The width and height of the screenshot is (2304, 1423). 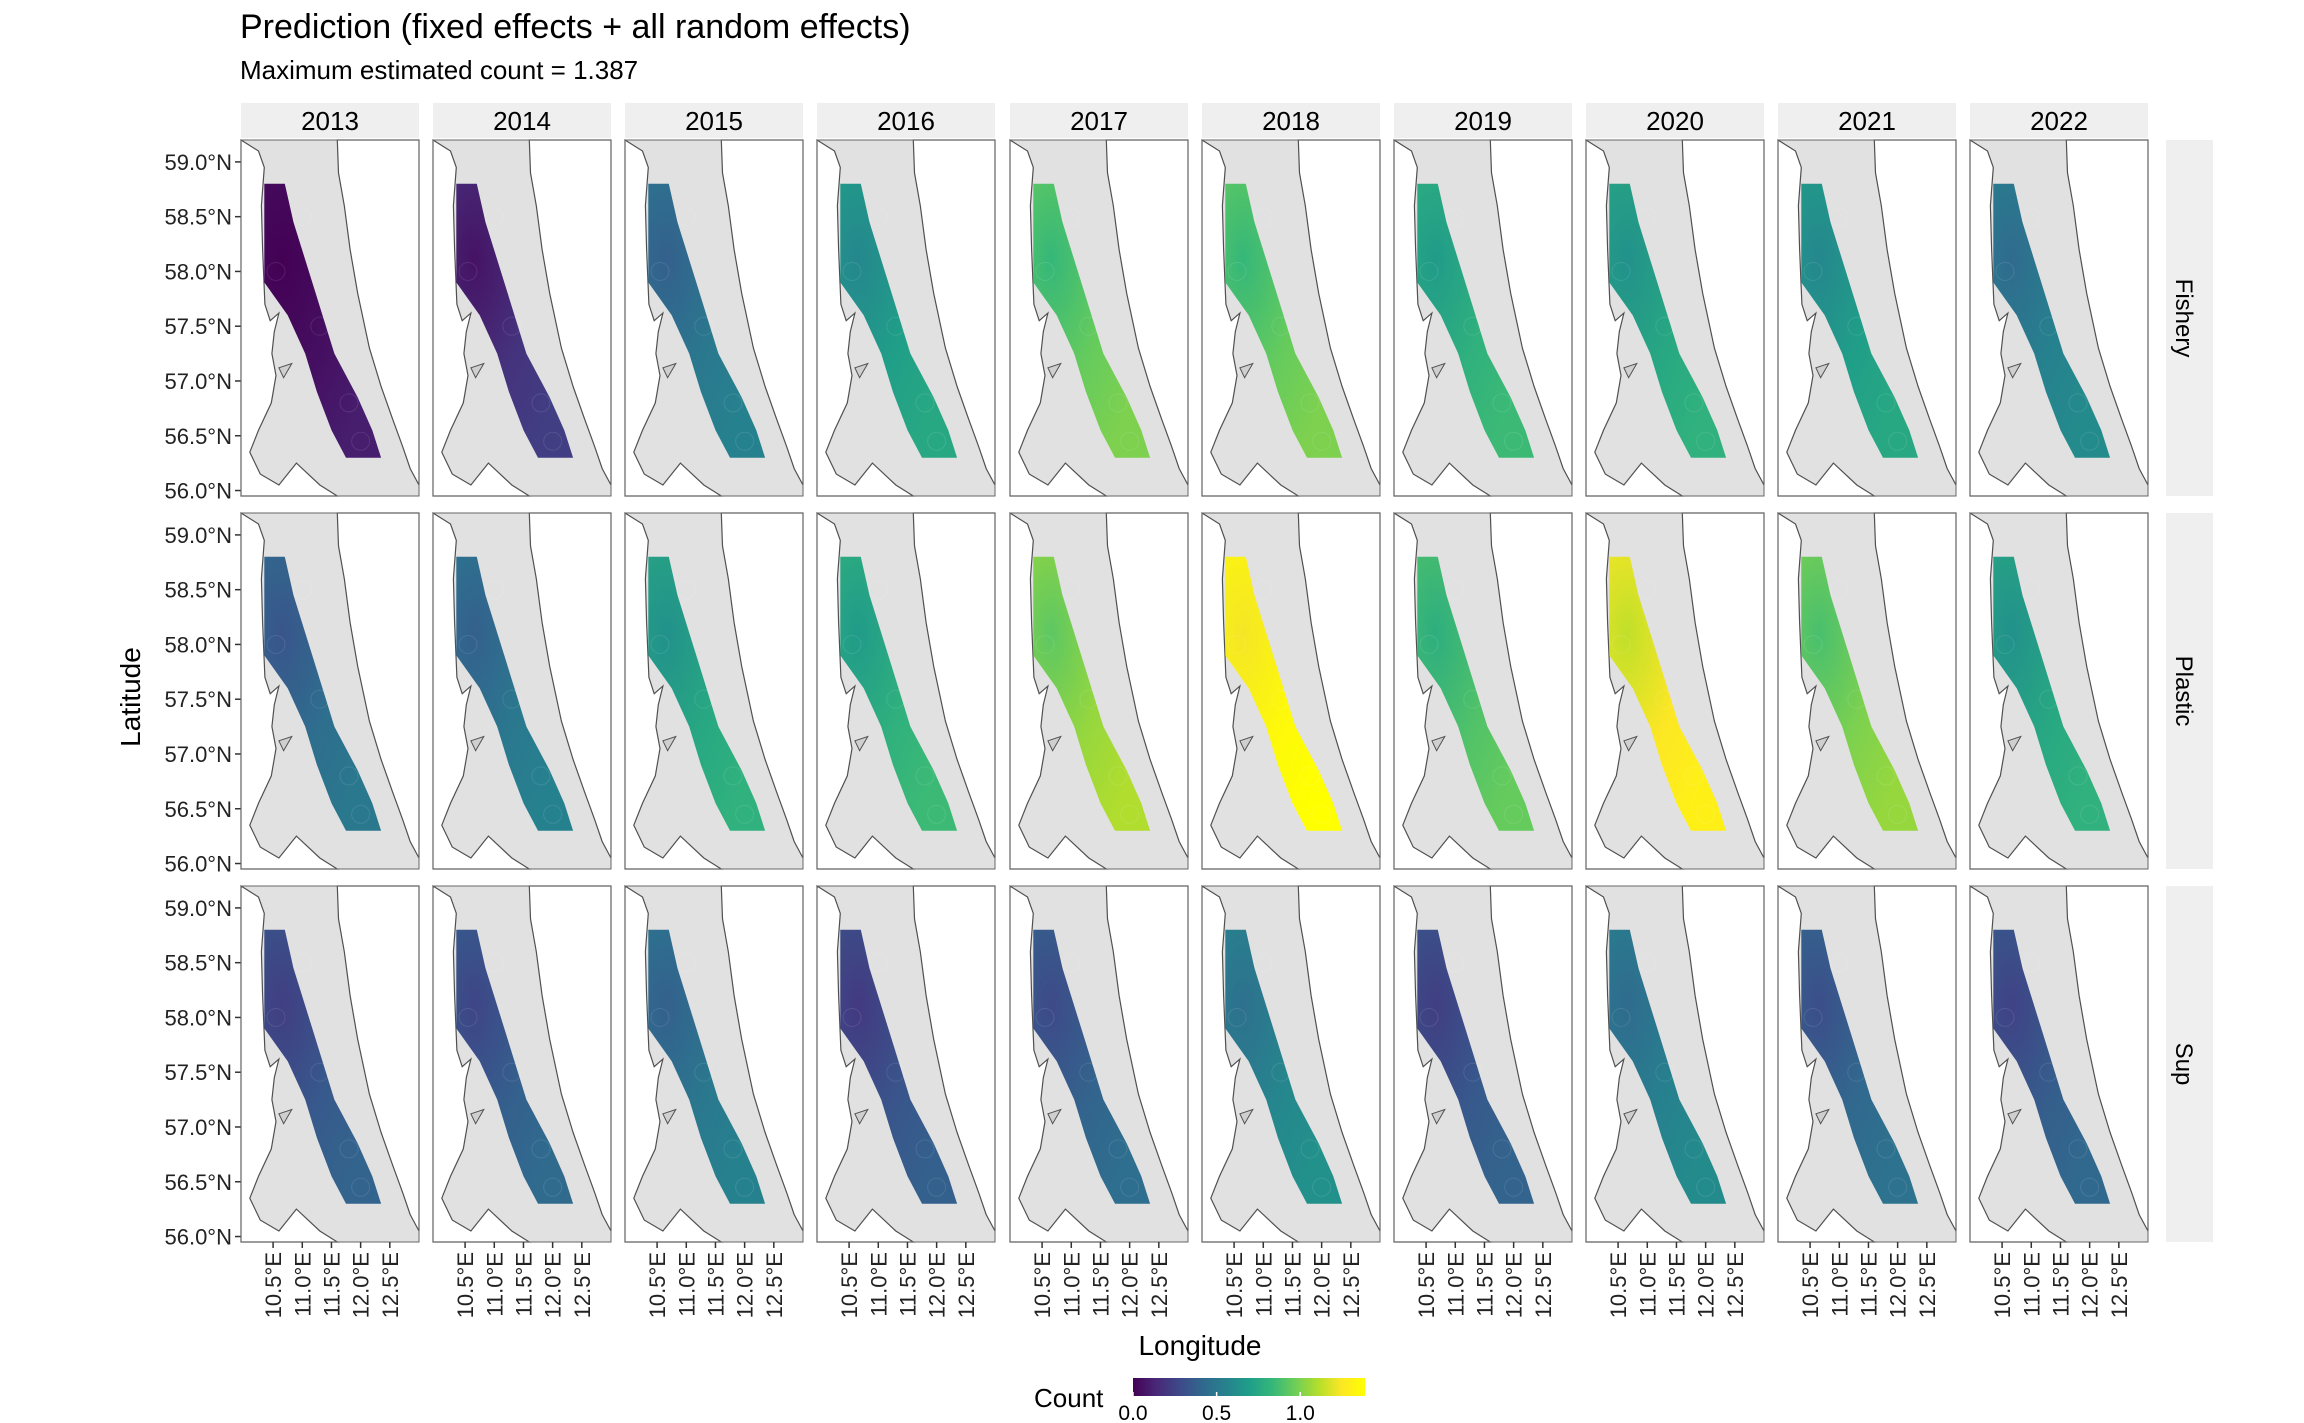 I want to click on axis-tick-label: 56.5°N, so click(x=198, y=436).